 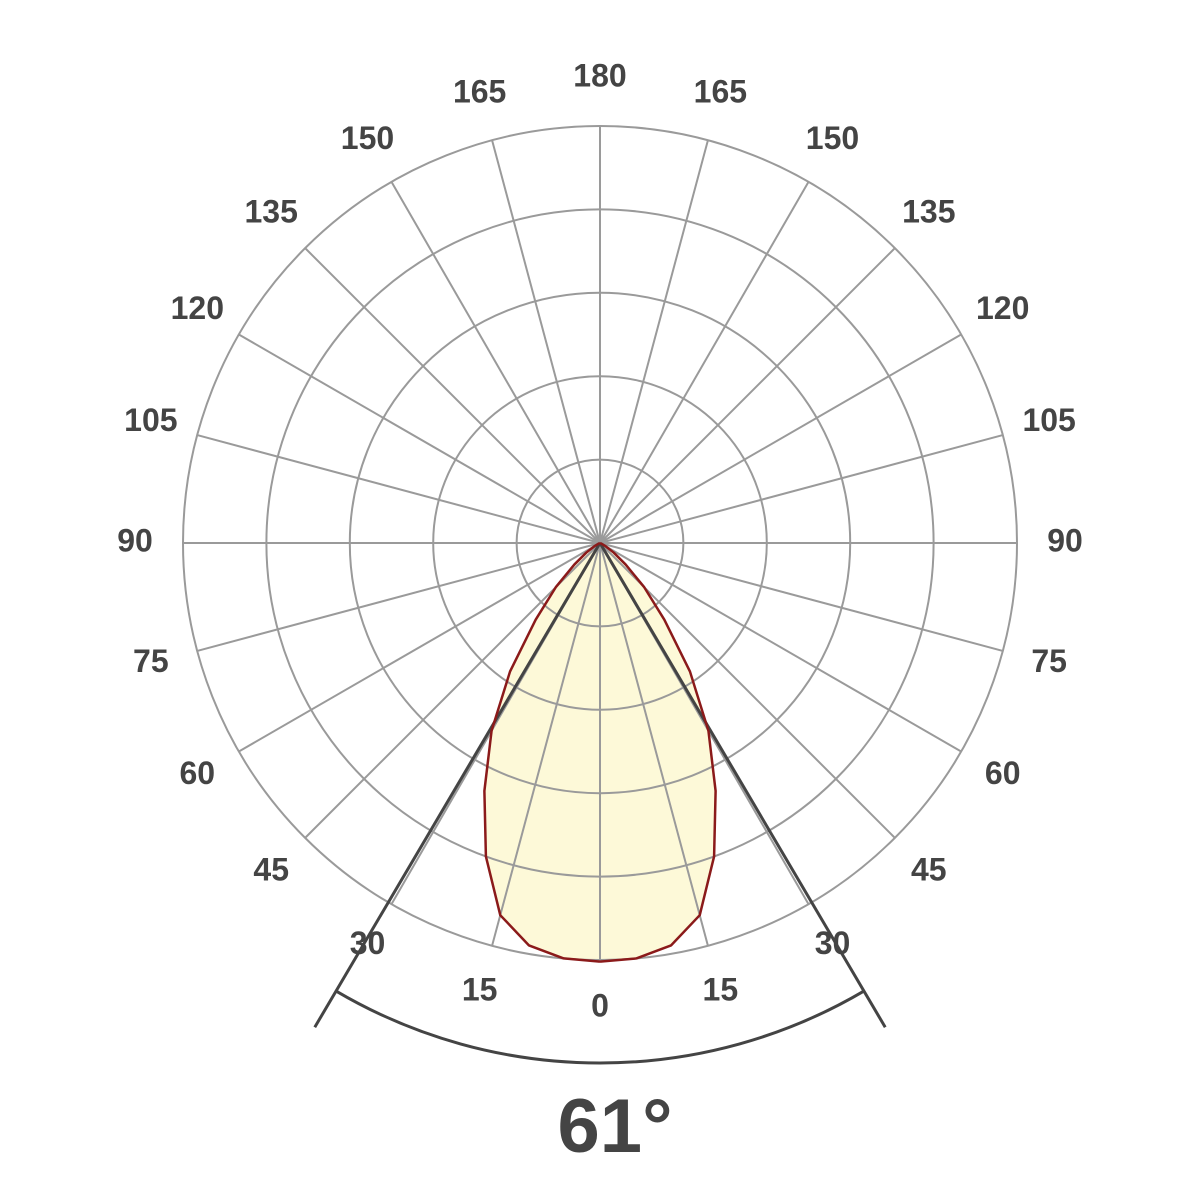 What do you see at coordinates (615, 1126) in the screenshot?
I see `beam-angle-label: 61°` at bounding box center [615, 1126].